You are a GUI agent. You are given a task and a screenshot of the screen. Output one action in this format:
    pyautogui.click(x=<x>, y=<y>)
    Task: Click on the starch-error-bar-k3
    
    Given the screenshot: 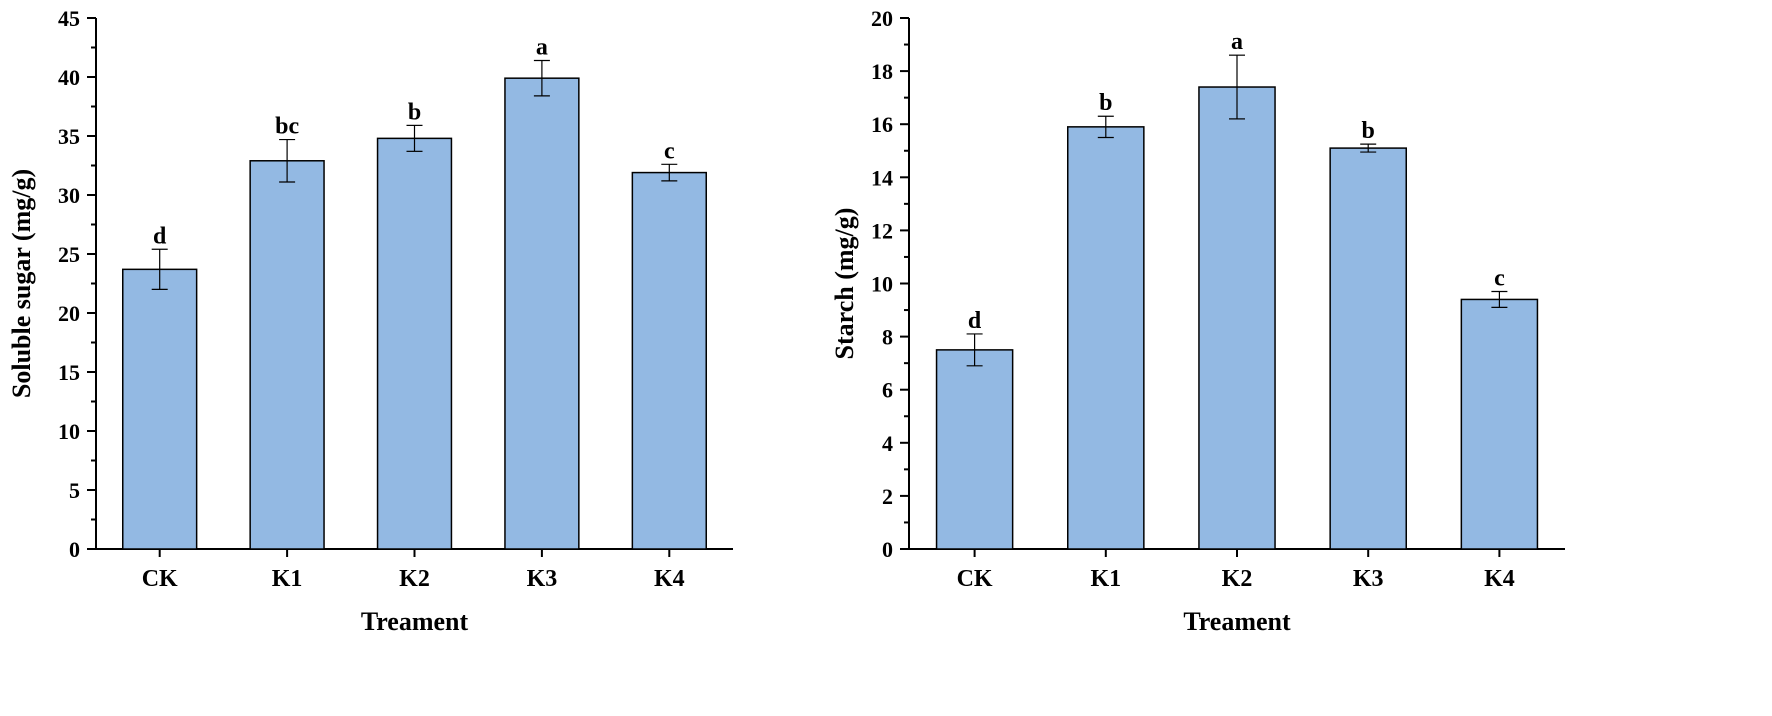 What is the action you would take?
    pyautogui.click(x=1368, y=148)
    